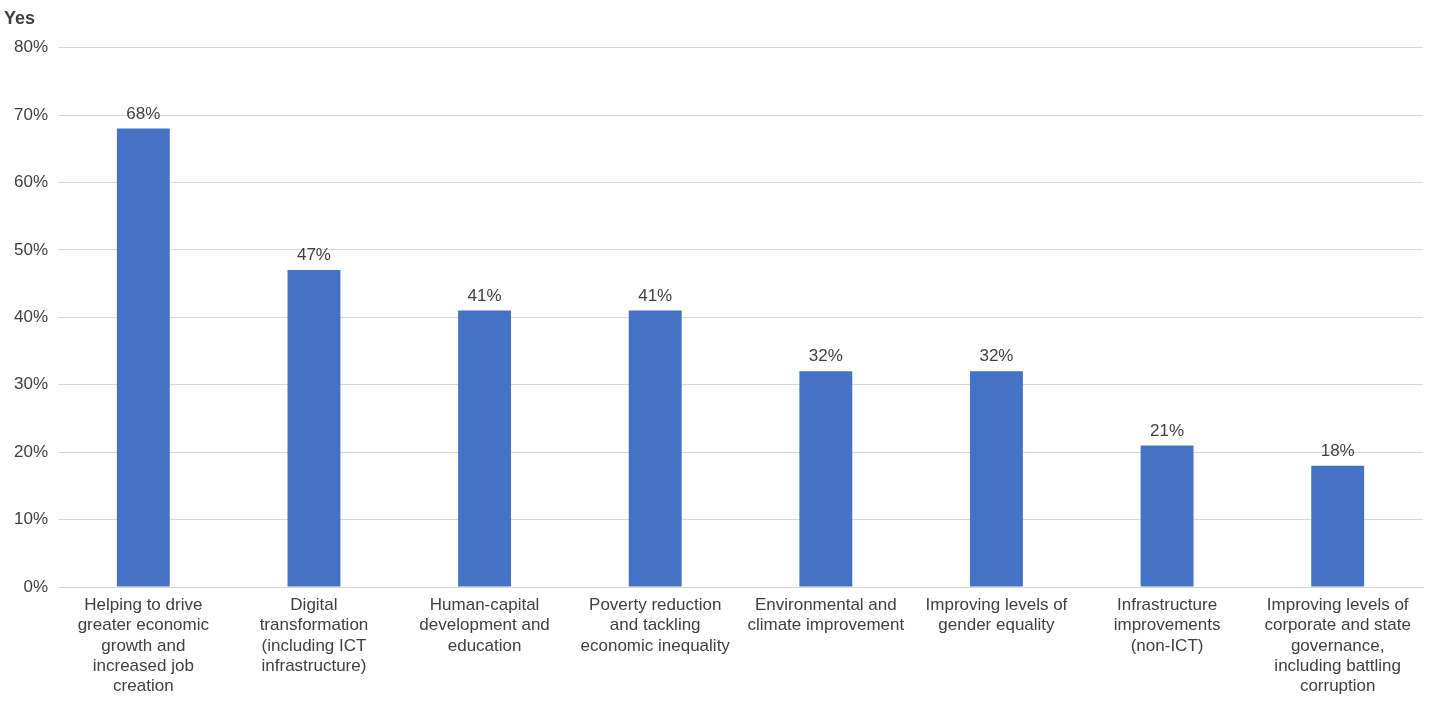 This screenshot has height=705, width=1429. I want to click on x-tick-label: Environmental and climate improvement, so click(826, 614).